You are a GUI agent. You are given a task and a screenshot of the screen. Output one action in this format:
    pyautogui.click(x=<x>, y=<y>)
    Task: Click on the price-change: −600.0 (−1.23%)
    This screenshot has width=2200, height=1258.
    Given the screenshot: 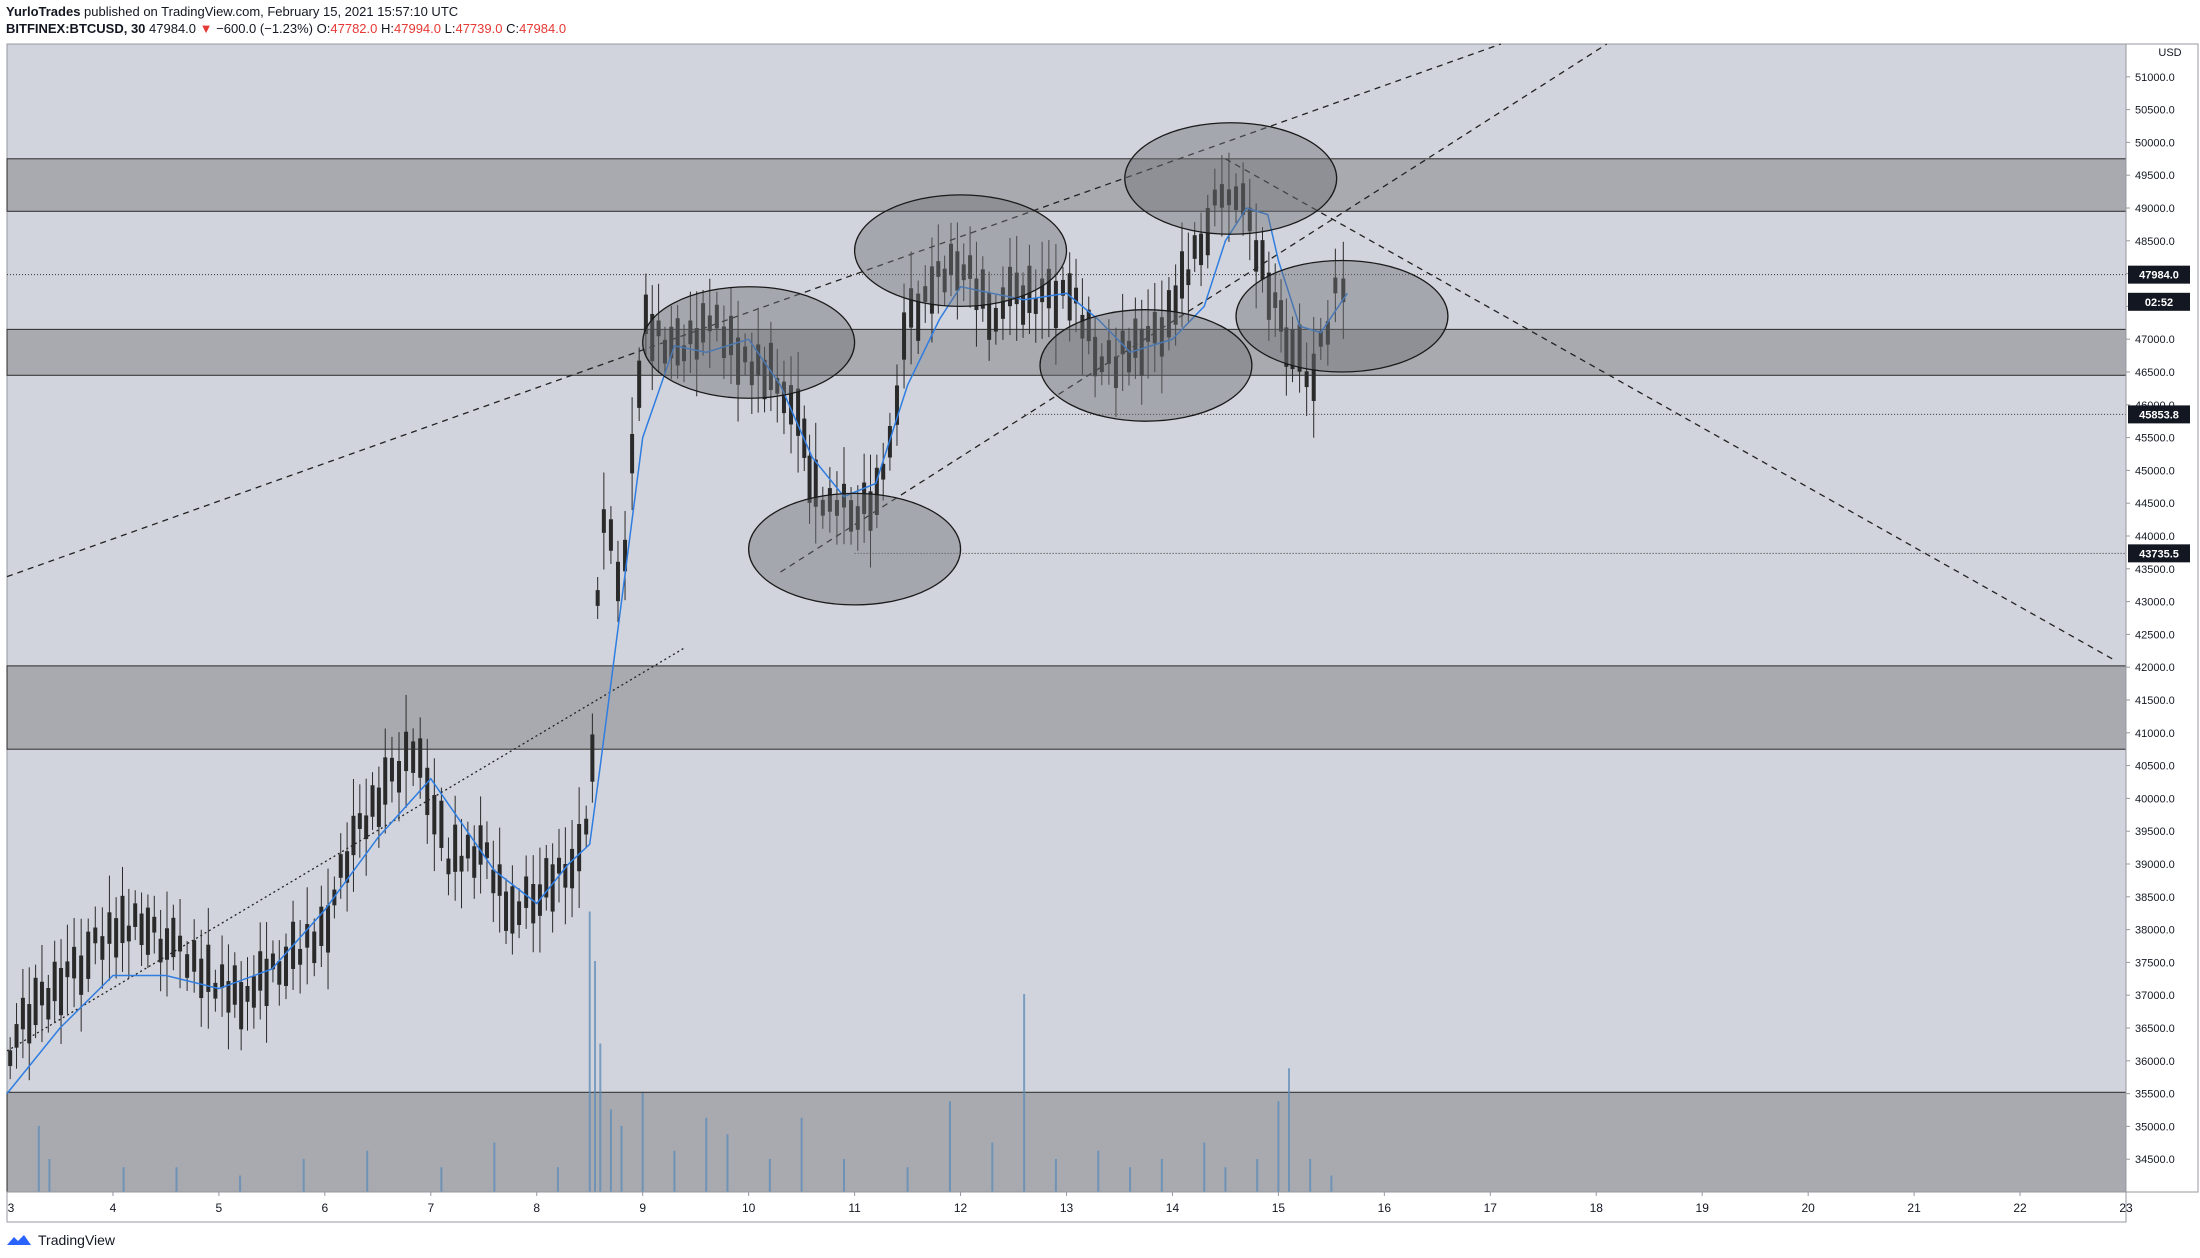 What is the action you would take?
    pyautogui.click(x=265, y=28)
    